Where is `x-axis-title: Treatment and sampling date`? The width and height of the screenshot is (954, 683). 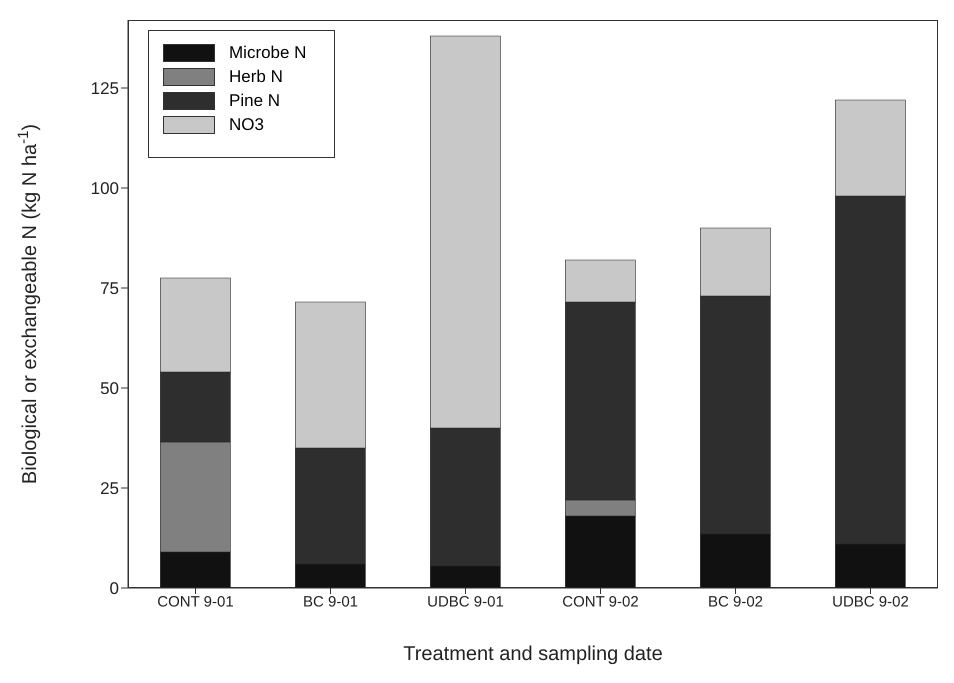
x-axis-title: Treatment and sampling date is located at coordinates (533, 654).